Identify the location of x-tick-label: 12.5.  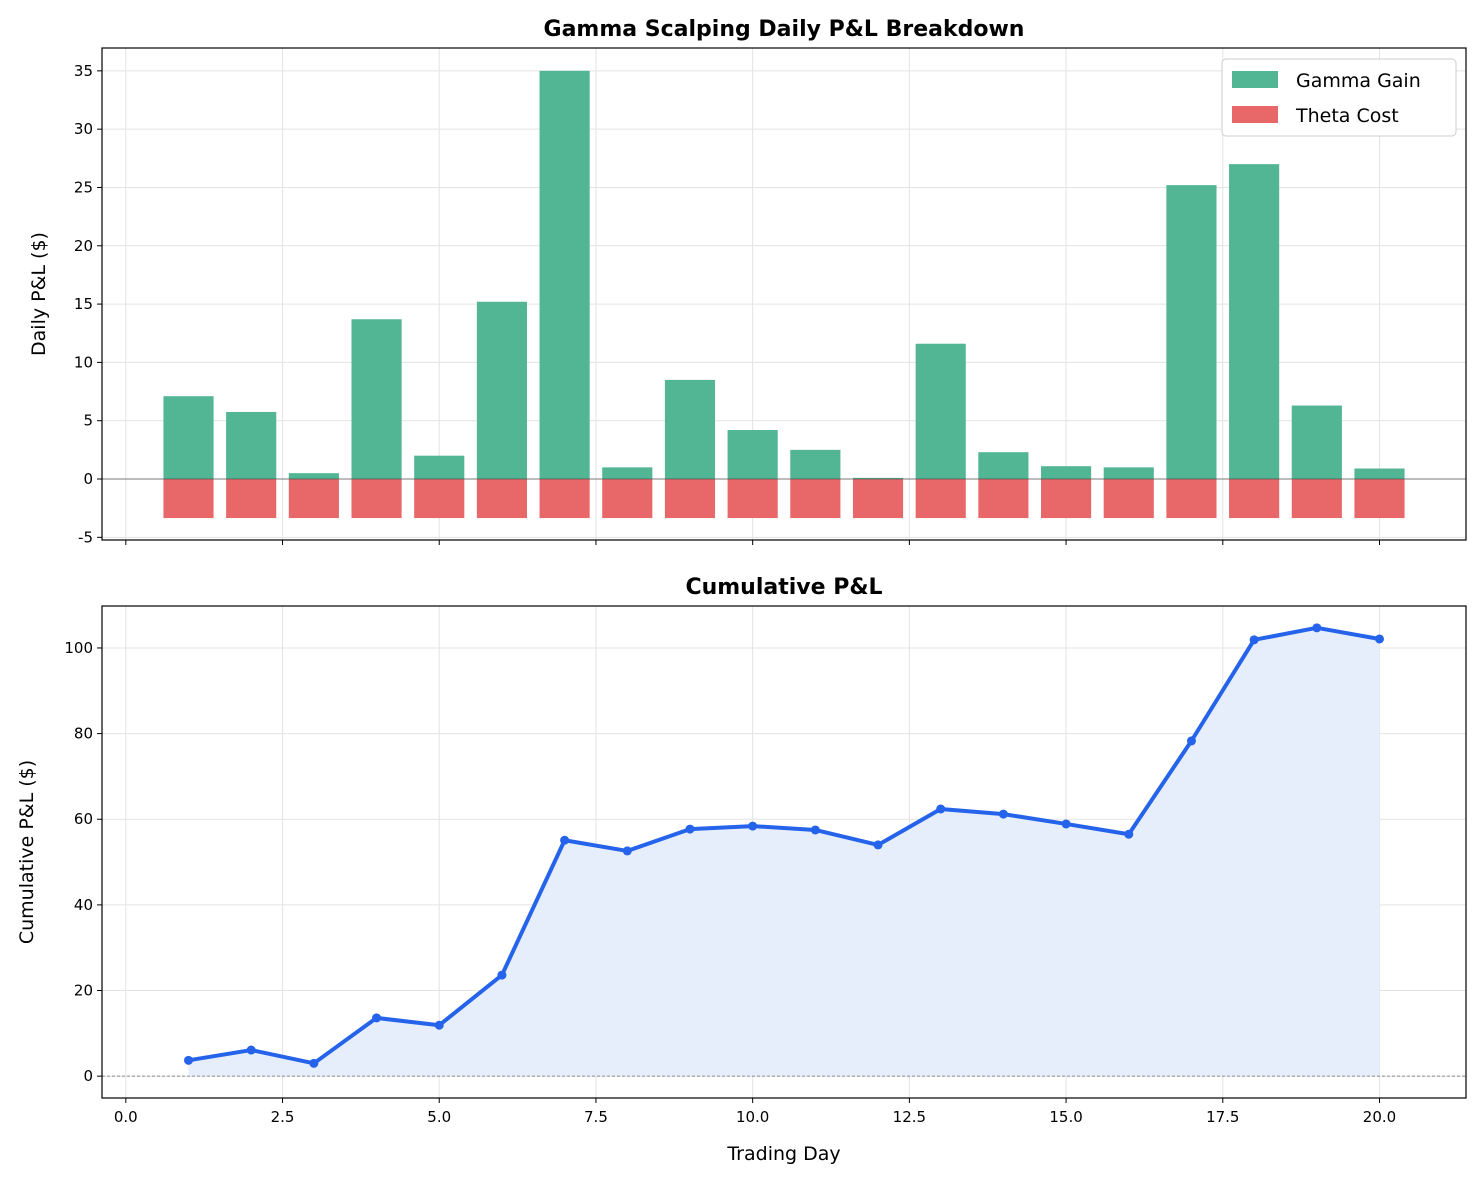
(909, 1117).